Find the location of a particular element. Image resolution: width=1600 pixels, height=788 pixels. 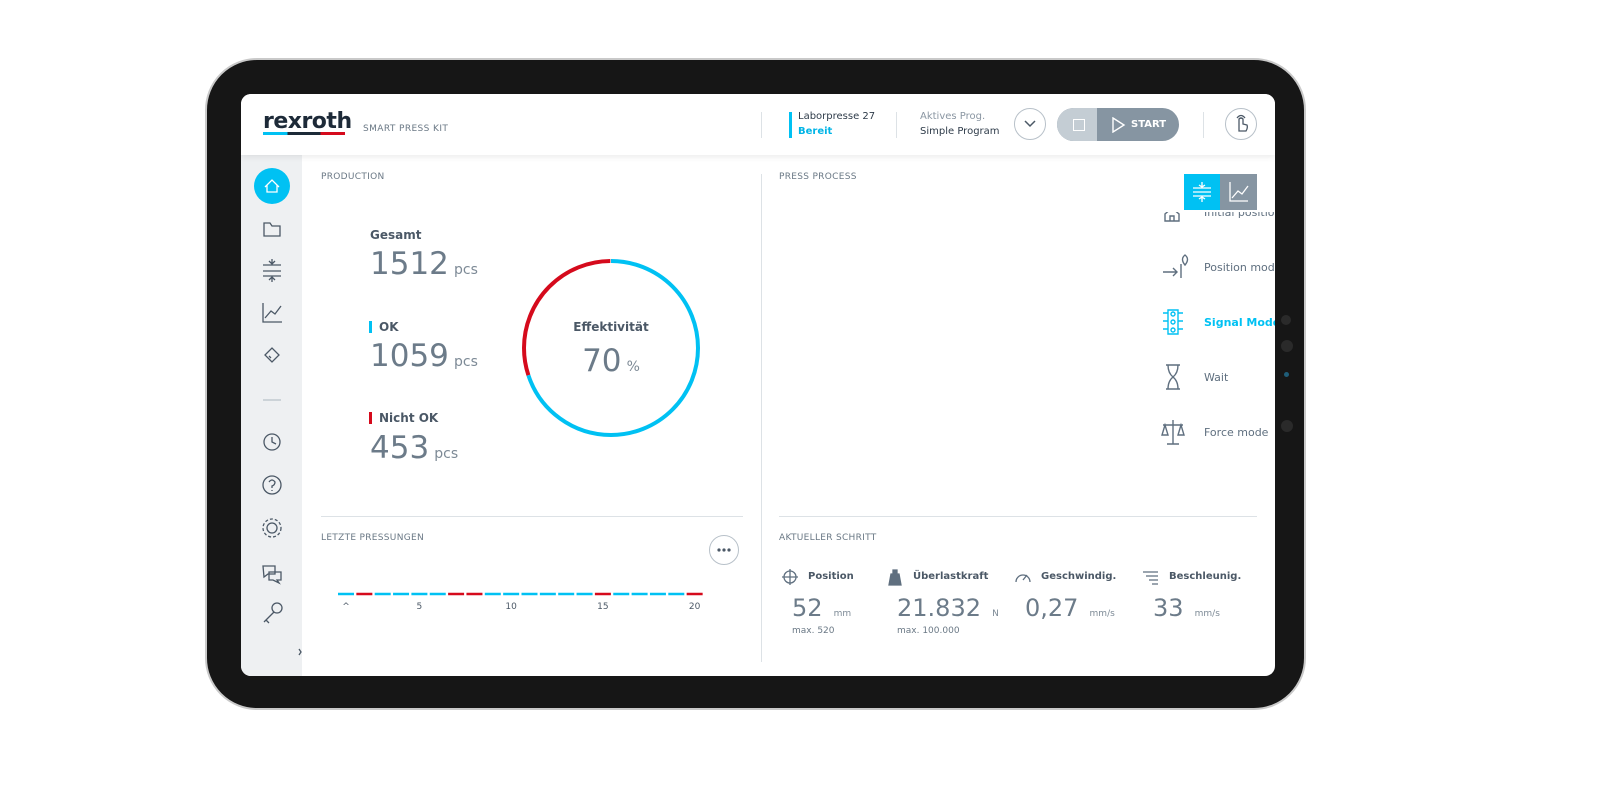

step-item-label: Position is located at coordinates (831, 576).